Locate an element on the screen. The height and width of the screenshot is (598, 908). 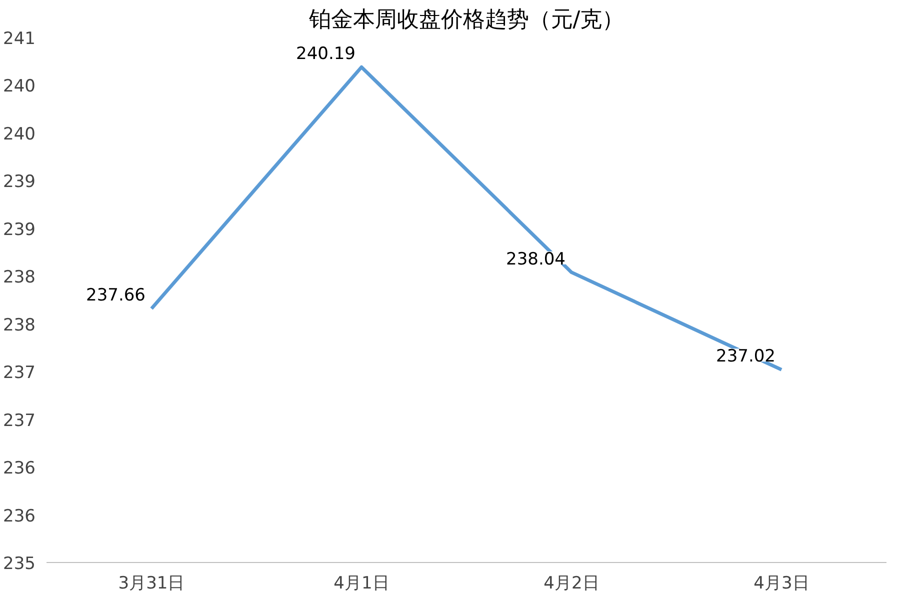
x-tick-label: 4月1日 is located at coordinates (362, 584).